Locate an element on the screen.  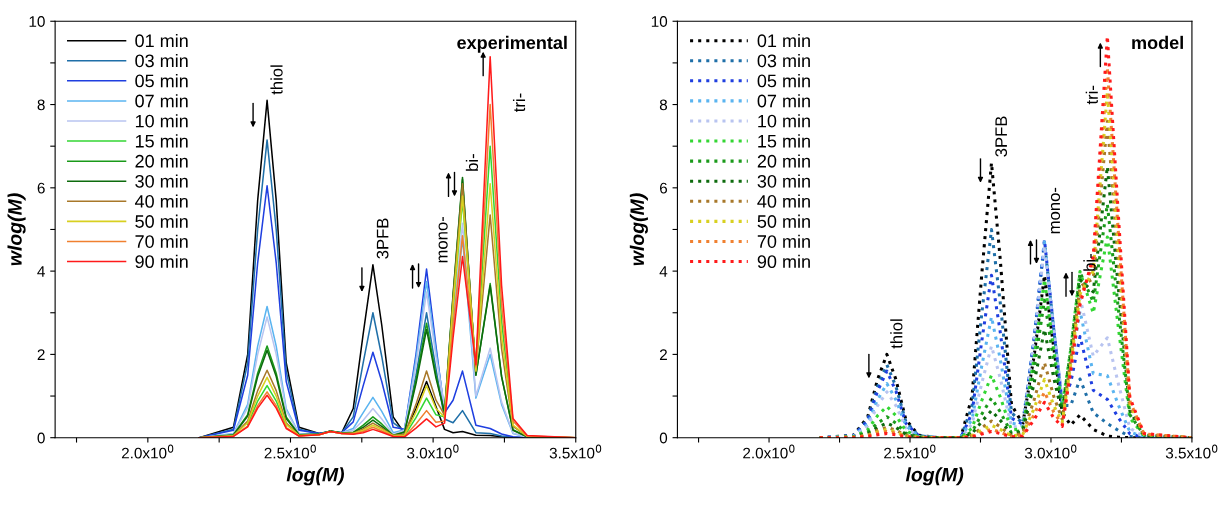
annotation: experimental is located at coordinates (512, 44).